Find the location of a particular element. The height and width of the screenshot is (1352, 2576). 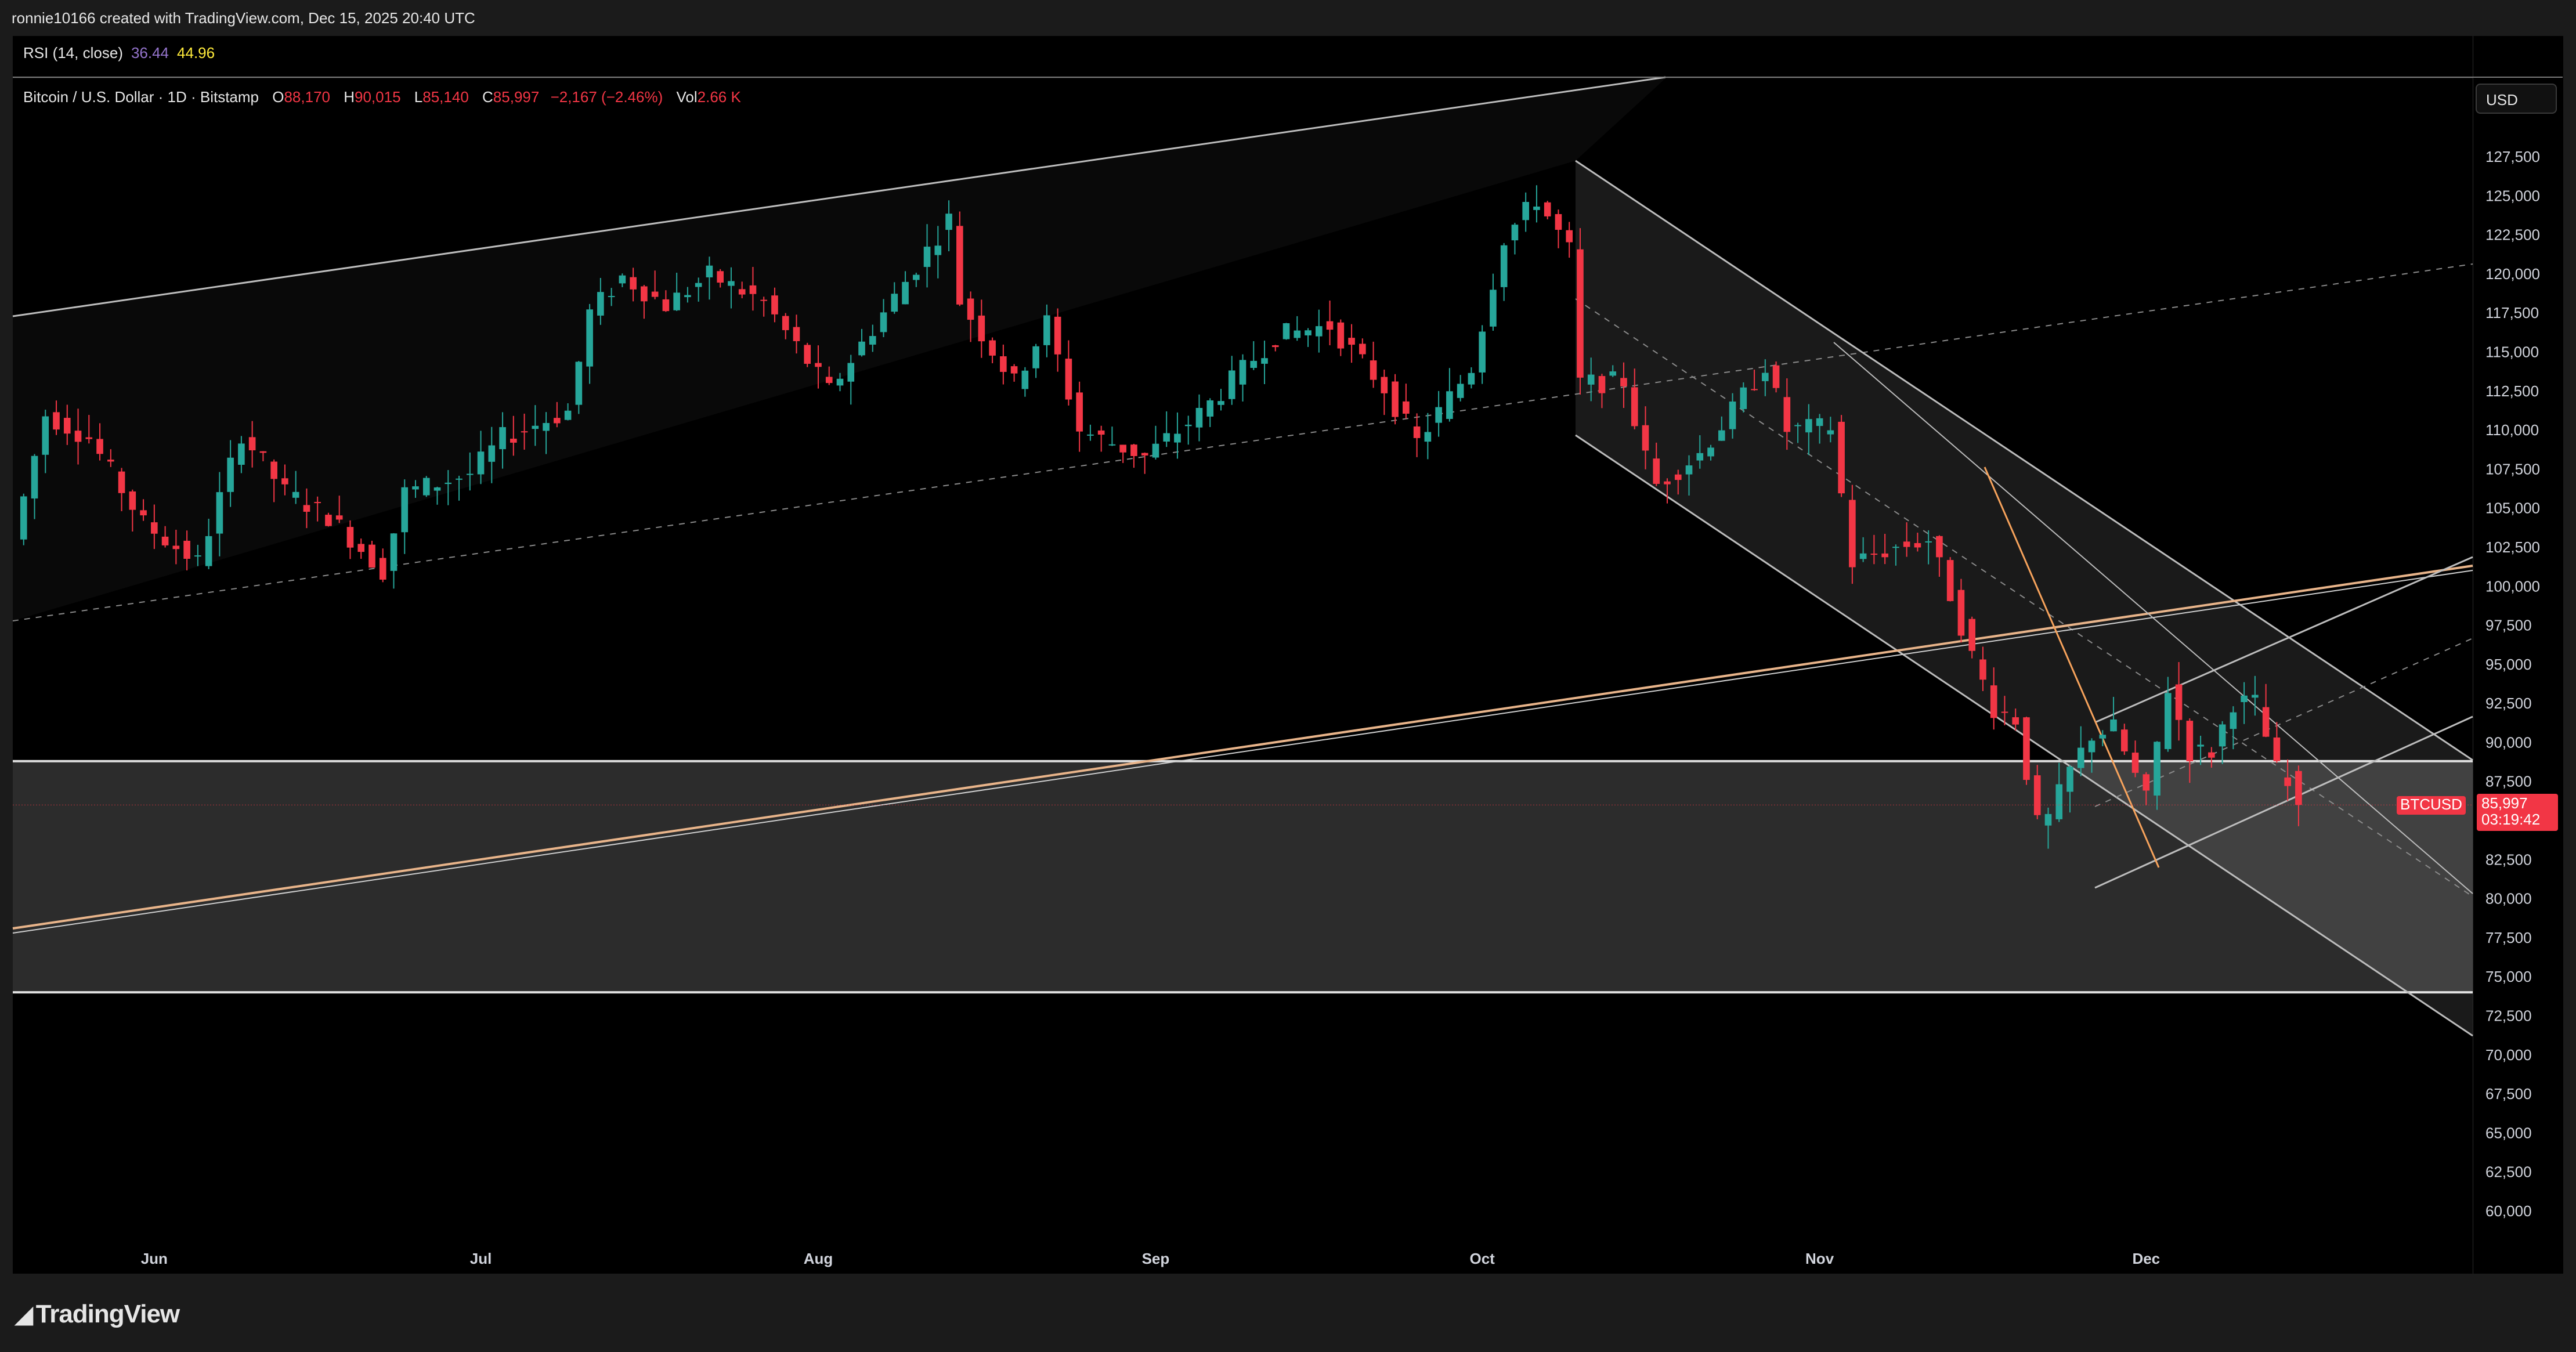

rsi-pane is located at coordinates (1243, 56).